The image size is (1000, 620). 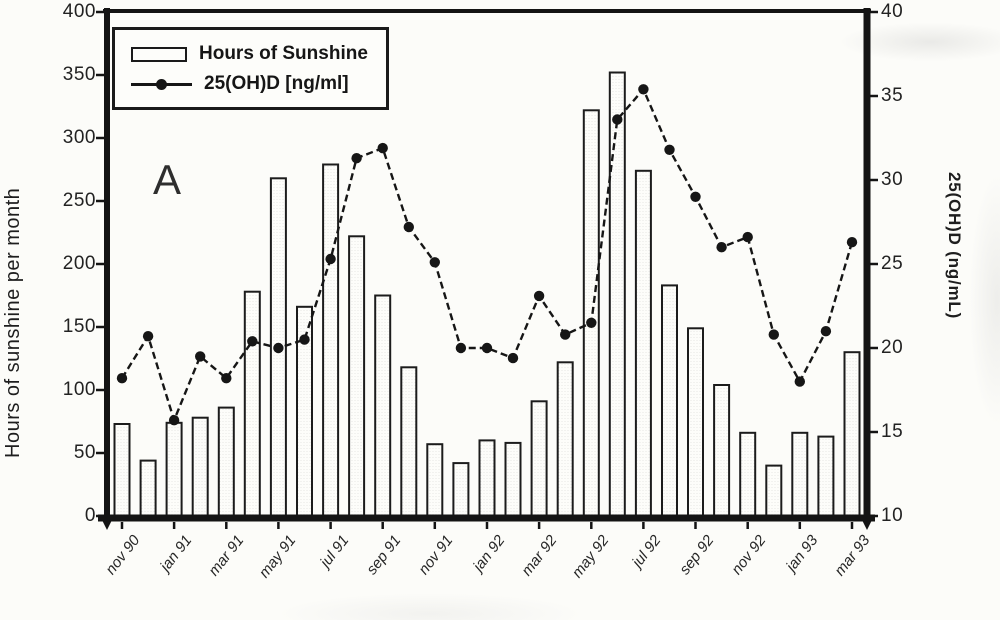 I want to click on vitamin-d-marker-nov91, so click(x=434, y=262).